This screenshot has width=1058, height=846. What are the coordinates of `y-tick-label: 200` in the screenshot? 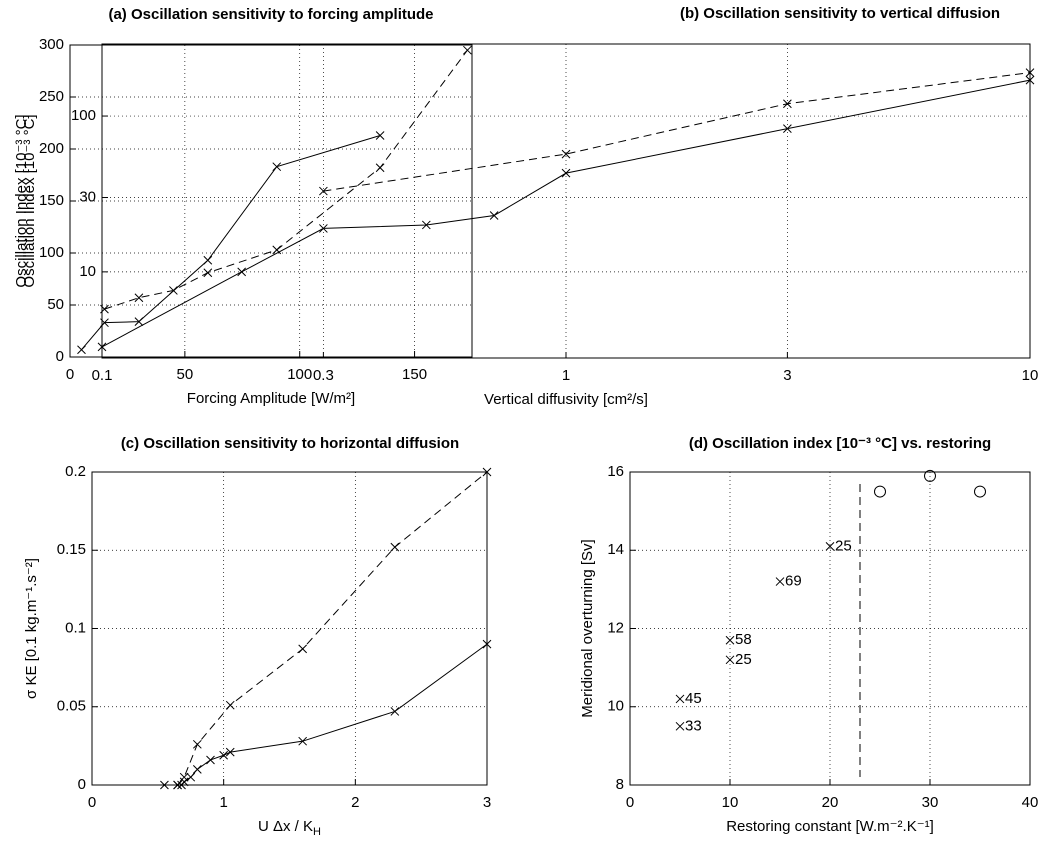 It's located at (51, 148).